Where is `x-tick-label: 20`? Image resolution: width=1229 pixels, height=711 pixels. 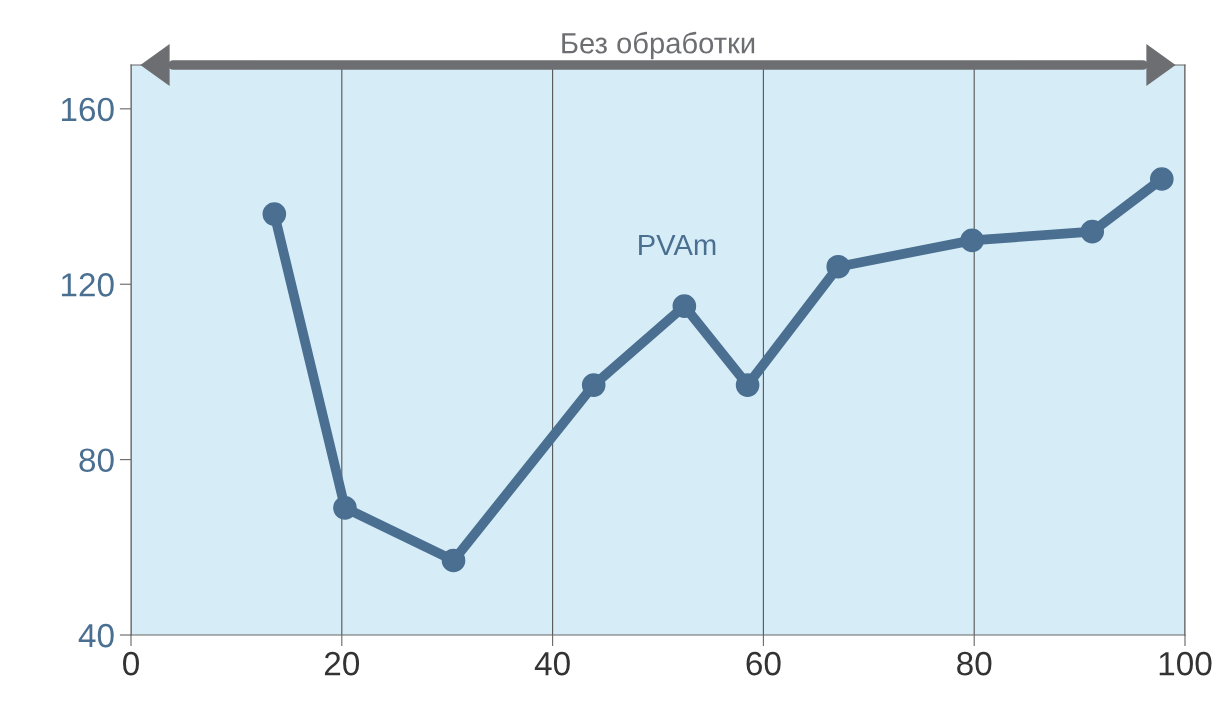 x-tick-label: 20 is located at coordinates (342, 663).